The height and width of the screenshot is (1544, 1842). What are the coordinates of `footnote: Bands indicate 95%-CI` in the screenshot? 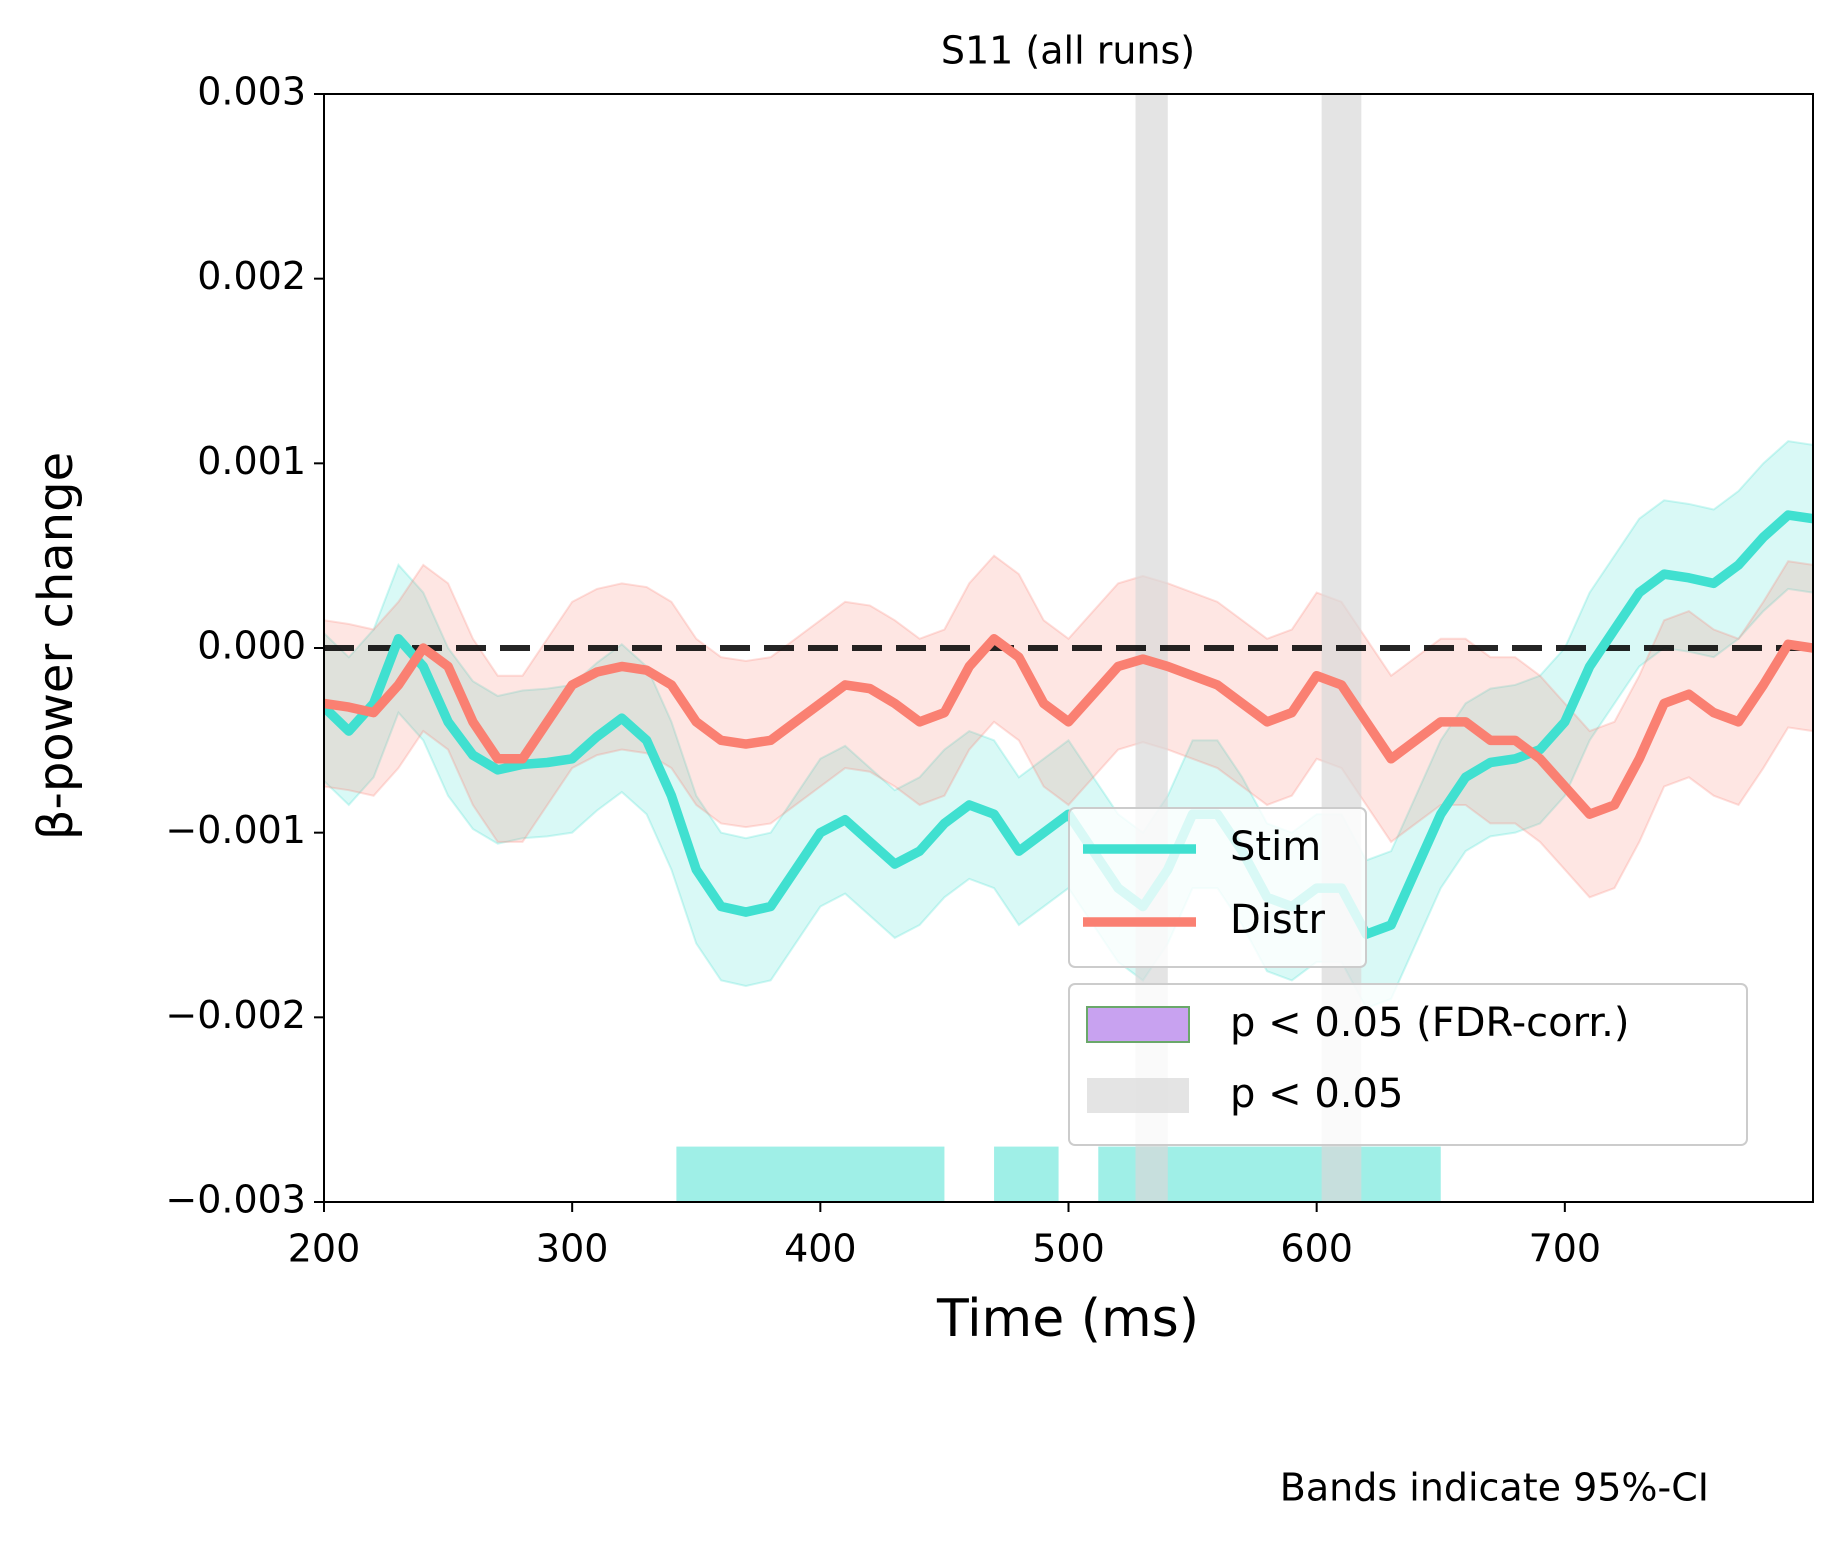 It's located at (1494, 1488).